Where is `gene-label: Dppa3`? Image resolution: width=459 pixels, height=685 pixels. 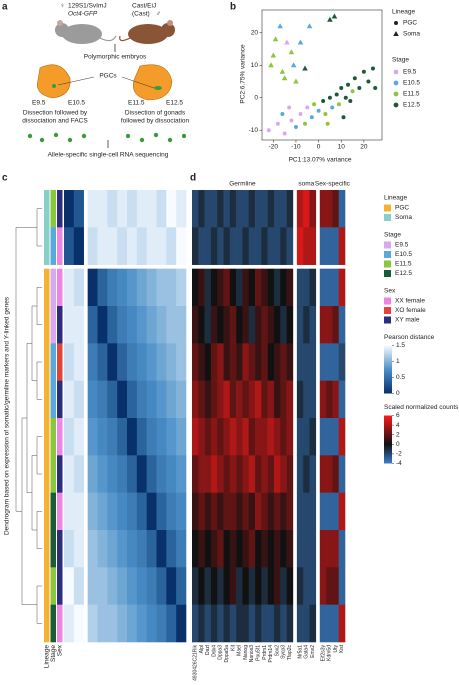 gene-label: Dppa3 is located at coordinates (221, 652).